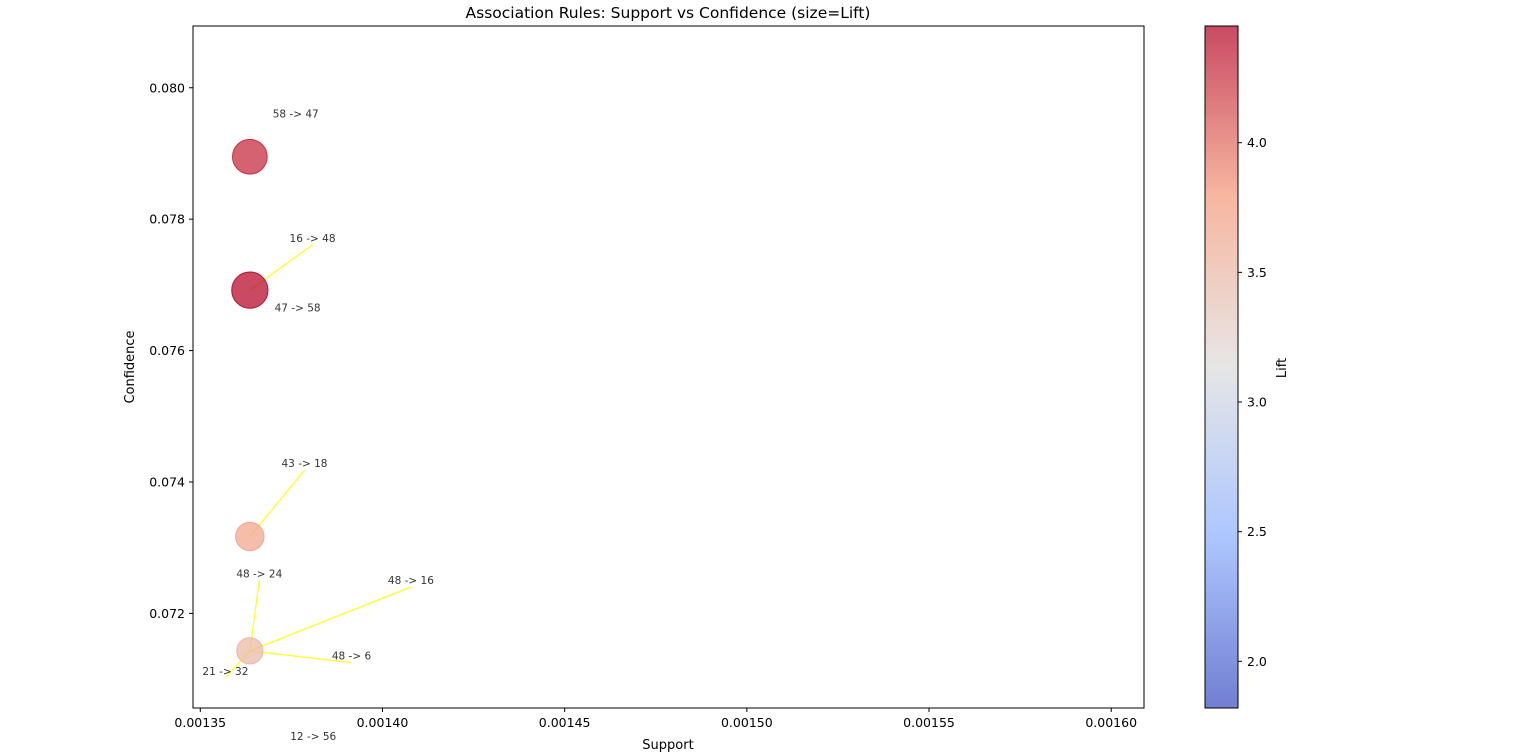 The width and height of the screenshot is (1536, 754). Describe the element at coordinates (1257, 272) in the screenshot. I see `colorbar-tick-label: 3.5` at that location.